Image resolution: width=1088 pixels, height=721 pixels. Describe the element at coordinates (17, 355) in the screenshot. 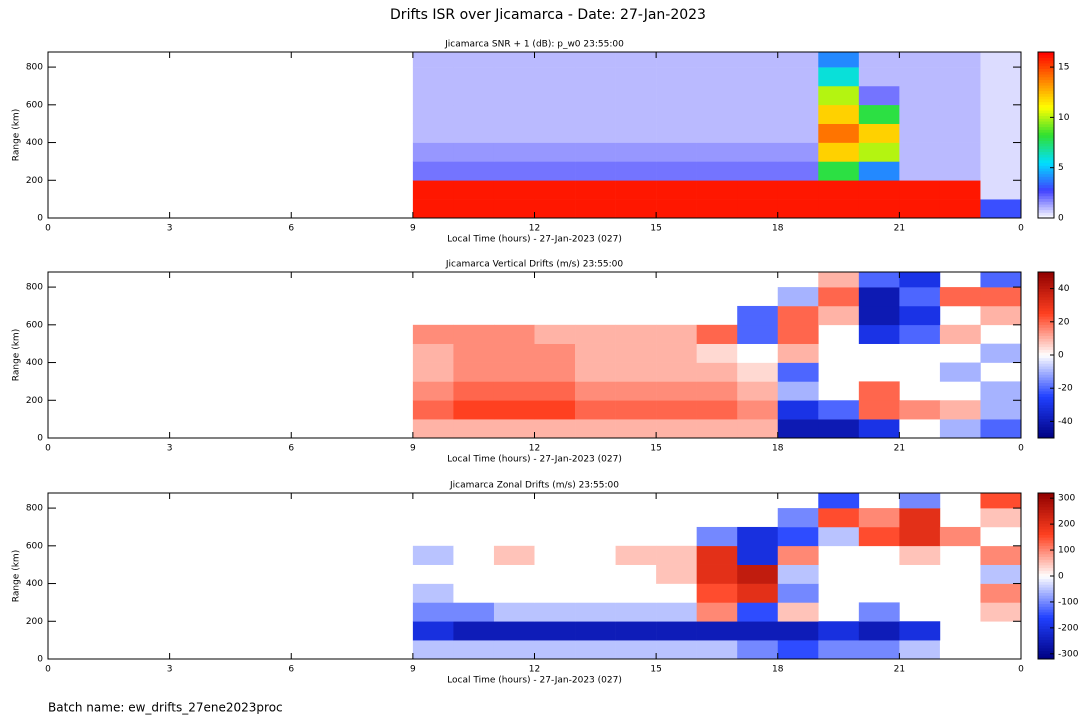

I see `y-axis-label: Range (km)` at that location.